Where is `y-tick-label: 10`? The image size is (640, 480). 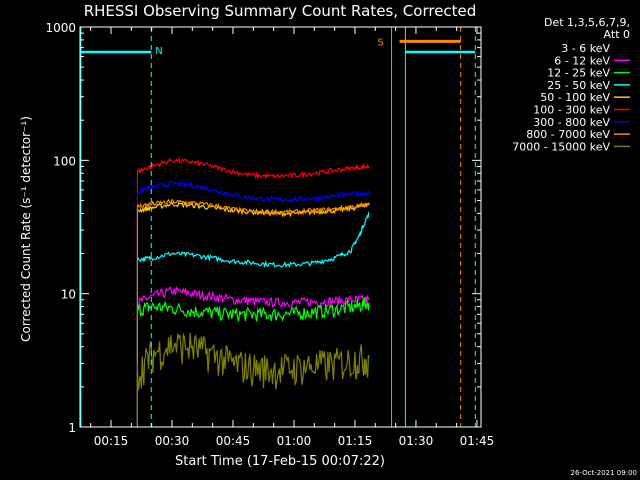
y-tick-label: 10 is located at coordinates (68, 295).